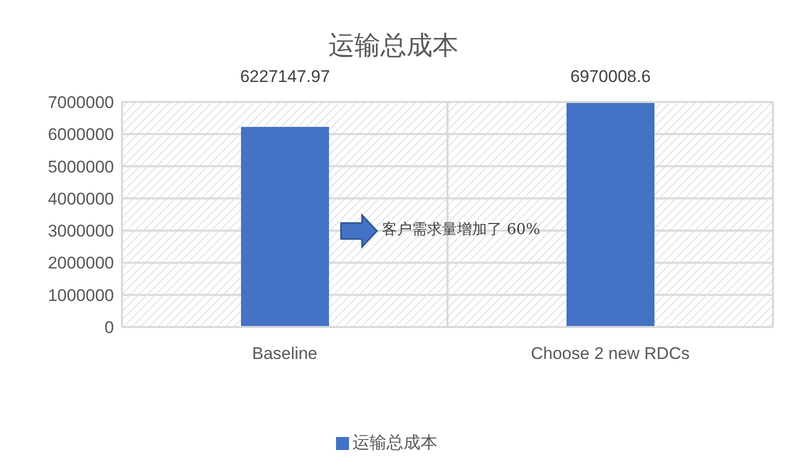  I want to click on y-tick-label: 2000000, so click(81, 263).